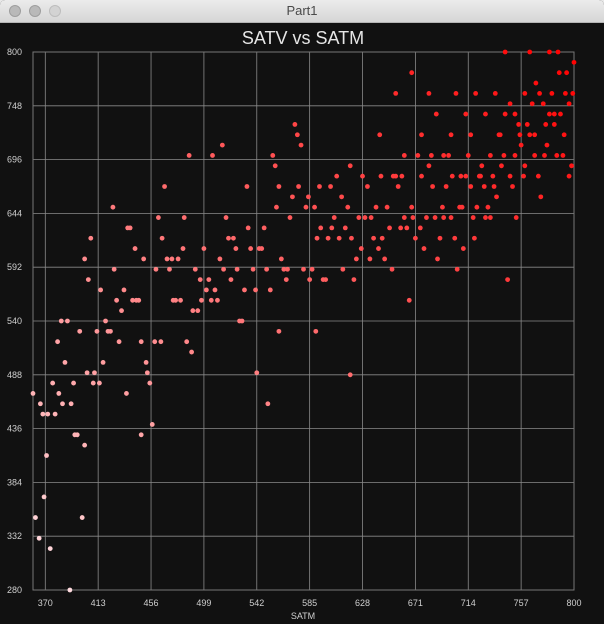 Image resolution: width=604 pixels, height=624 pixels. I want to click on minimize-window-button, so click(35, 11).